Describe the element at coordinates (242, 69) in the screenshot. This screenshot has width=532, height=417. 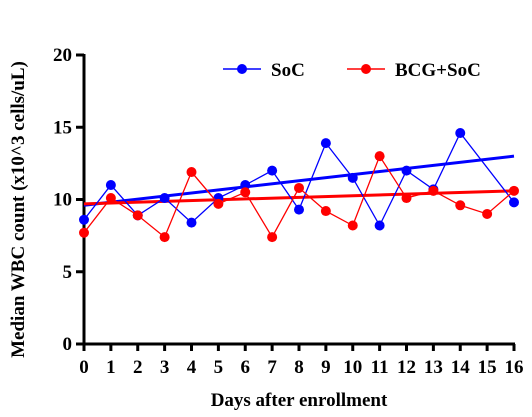
I see `legend-marker-soc` at that location.